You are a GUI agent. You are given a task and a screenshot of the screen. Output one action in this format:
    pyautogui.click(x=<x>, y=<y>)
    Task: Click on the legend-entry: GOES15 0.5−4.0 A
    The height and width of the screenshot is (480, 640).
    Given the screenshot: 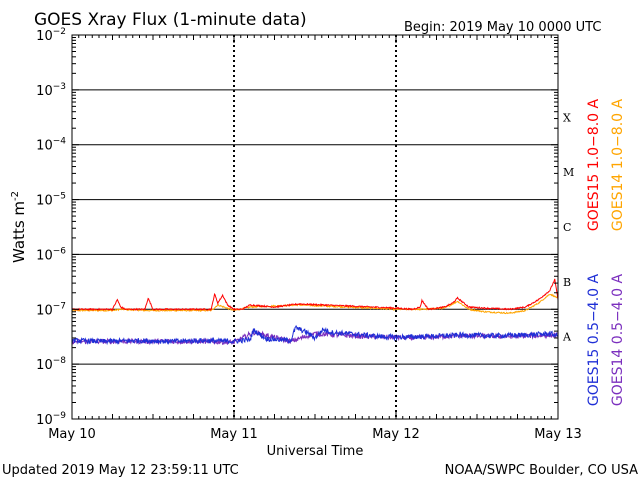 What is the action you would take?
    pyautogui.click(x=594, y=340)
    